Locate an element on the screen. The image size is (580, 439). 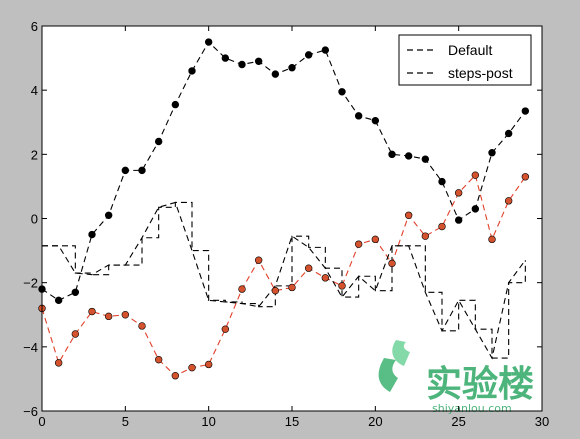
x-tick-label: 30 is located at coordinates (542, 421).